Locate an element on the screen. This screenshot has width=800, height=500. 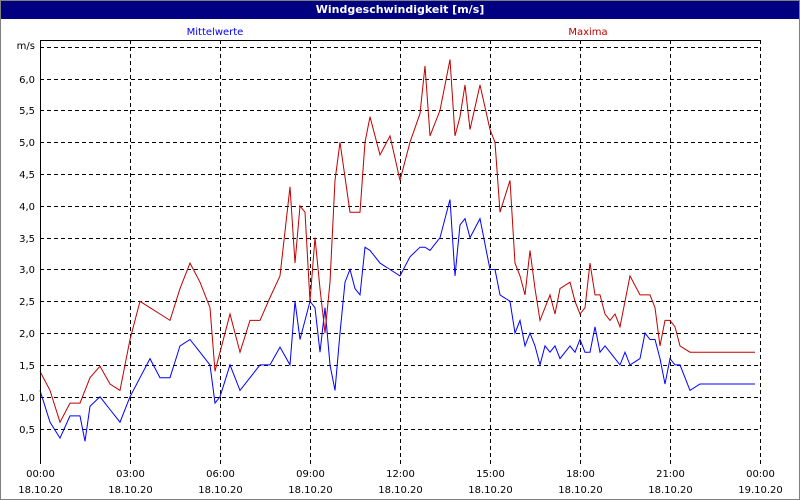
x-tick-time-label: 09:00 is located at coordinates (310, 474).